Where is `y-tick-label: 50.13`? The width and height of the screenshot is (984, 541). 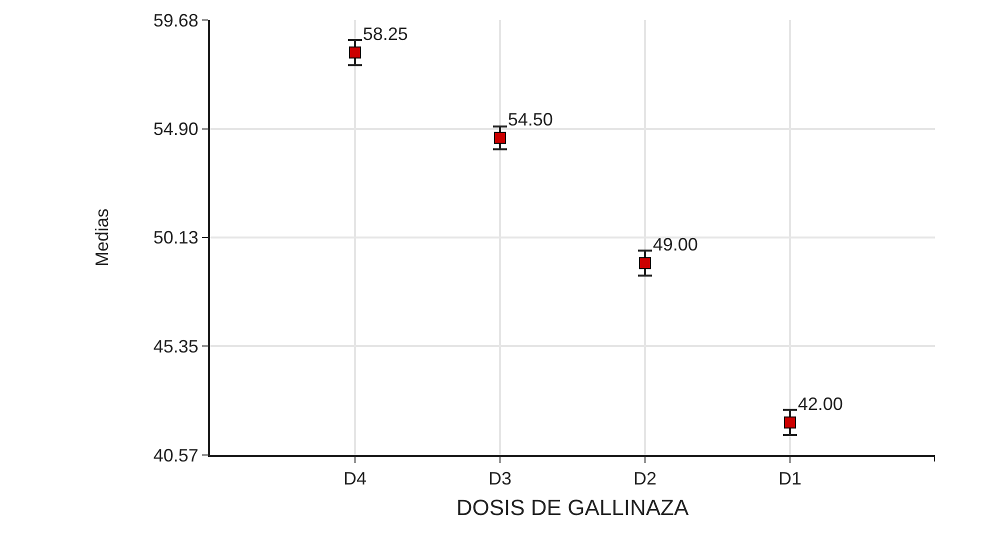 y-tick-label: 50.13 is located at coordinates (175, 238).